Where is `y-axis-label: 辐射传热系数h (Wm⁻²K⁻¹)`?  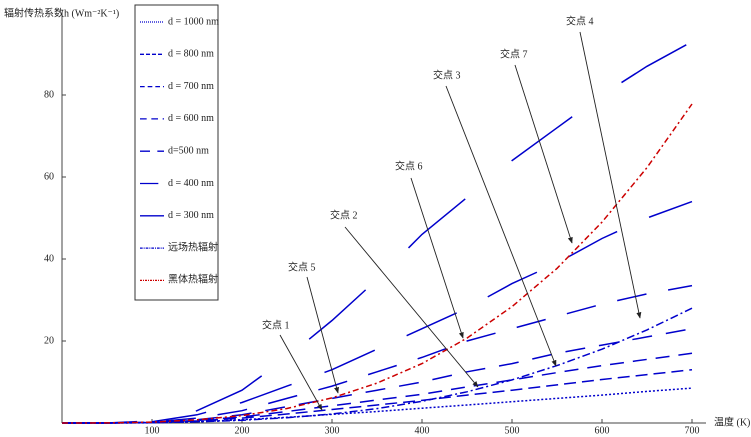
y-axis-label: 辐射传热系数h (Wm⁻²K⁻¹) is located at coordinates (61, 12).